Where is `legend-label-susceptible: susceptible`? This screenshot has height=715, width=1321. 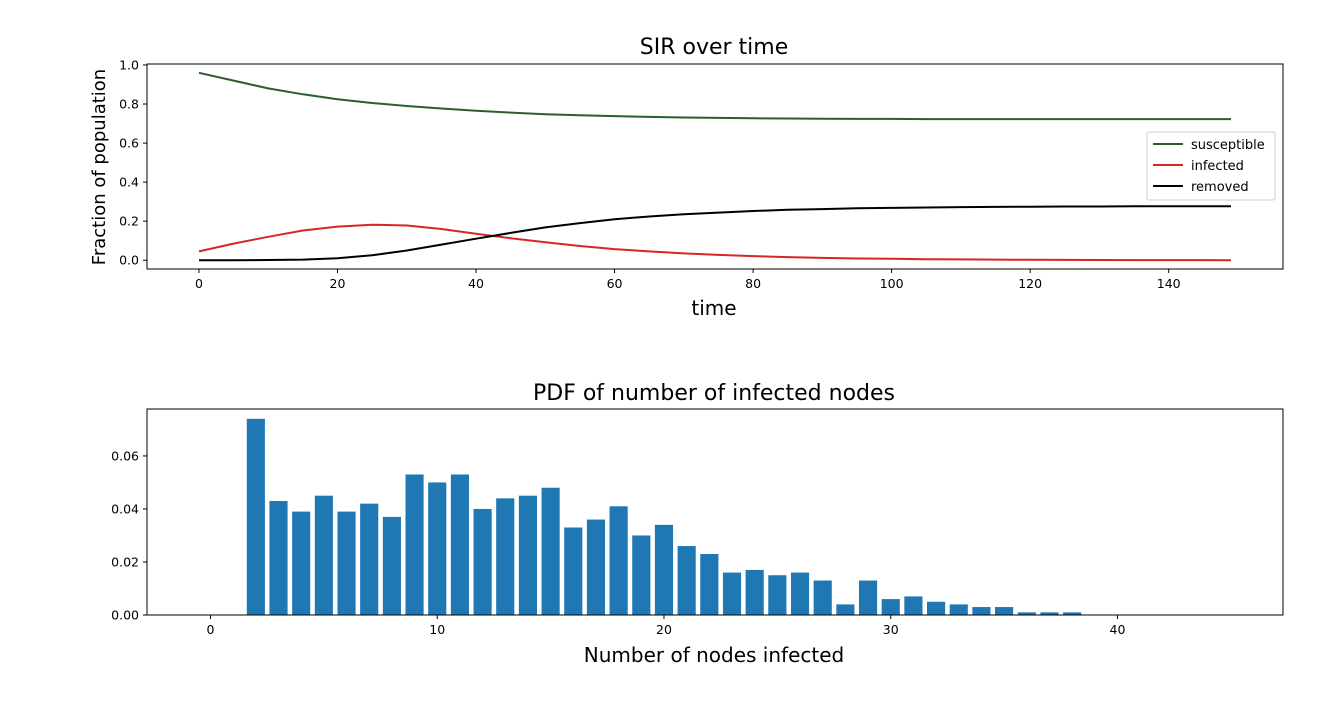
legend-label-susceptible: susceptible is located at coordinates (1228, 145).